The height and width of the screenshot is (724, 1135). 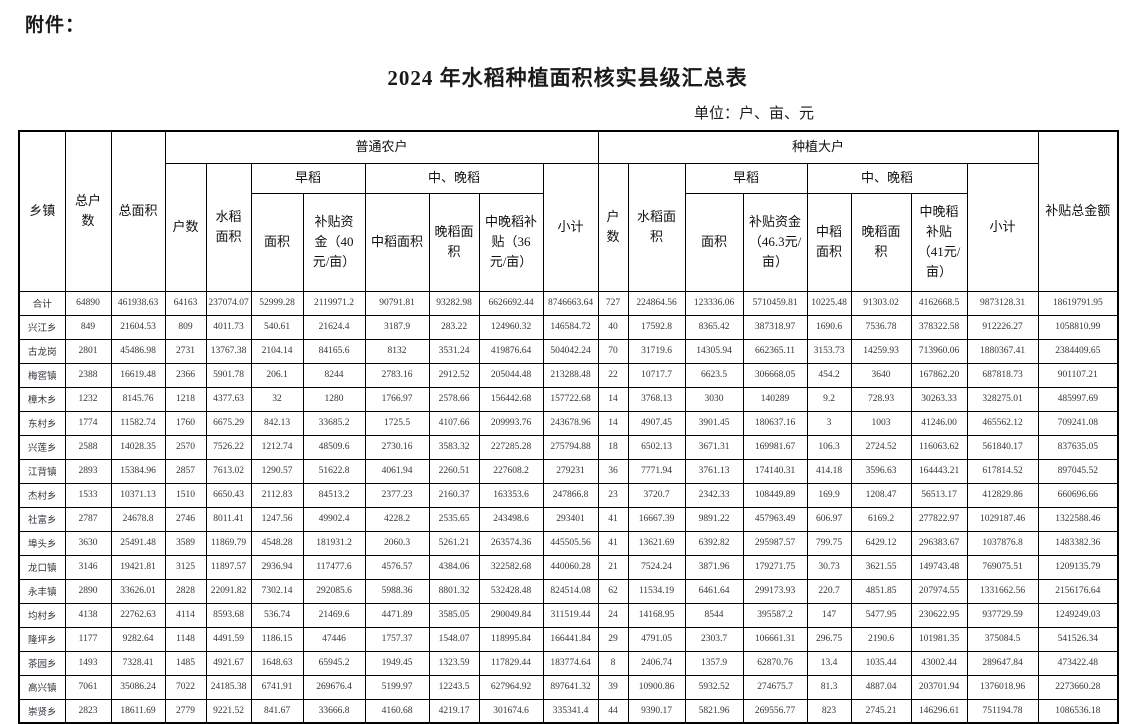 What do you see at coordinates (881, 567) in the screenshot?
I see `value-cell: 3621.55` at bounding box center [881, 567].